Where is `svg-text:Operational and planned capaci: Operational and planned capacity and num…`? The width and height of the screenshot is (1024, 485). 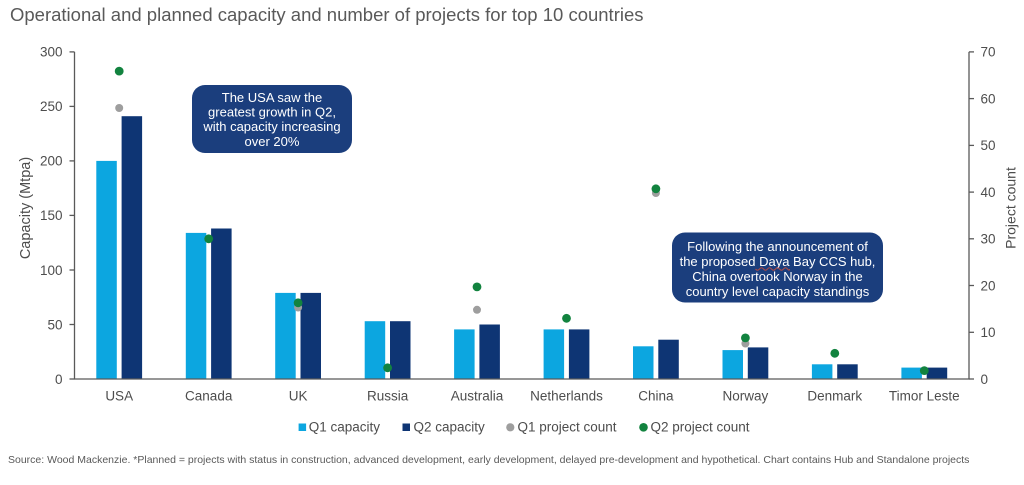
svg-text:Operational and planned capaci: Operational and planned capacity and num… is located at coordinates (327, 14).